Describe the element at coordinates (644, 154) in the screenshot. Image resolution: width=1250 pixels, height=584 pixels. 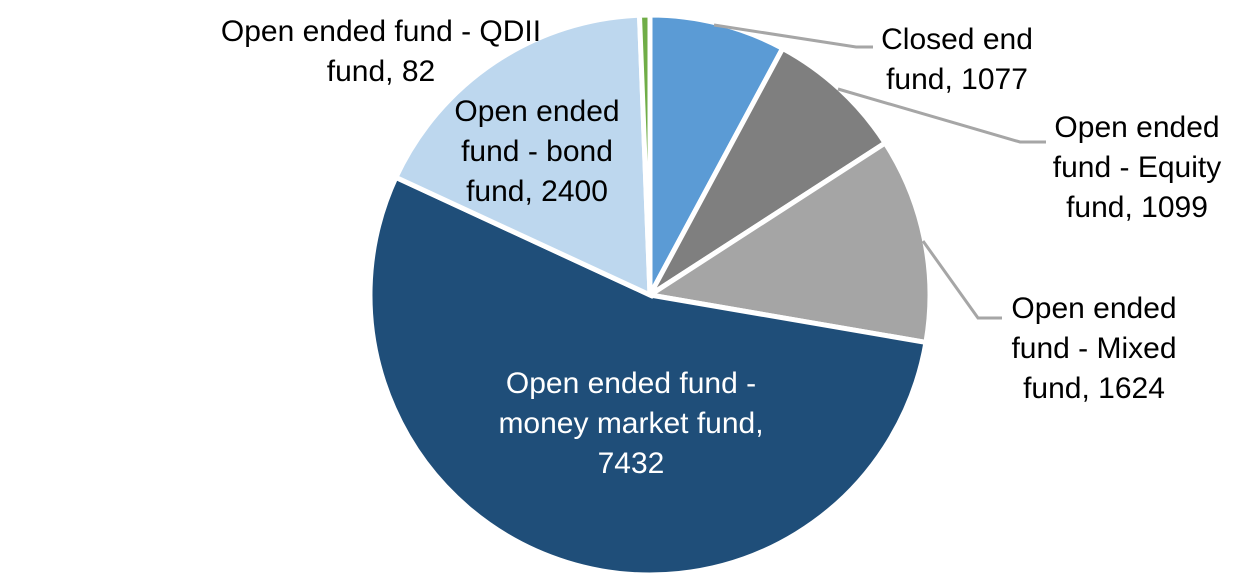
I see `pie-slice-open-ended-fund-qdii-fund` at that location.